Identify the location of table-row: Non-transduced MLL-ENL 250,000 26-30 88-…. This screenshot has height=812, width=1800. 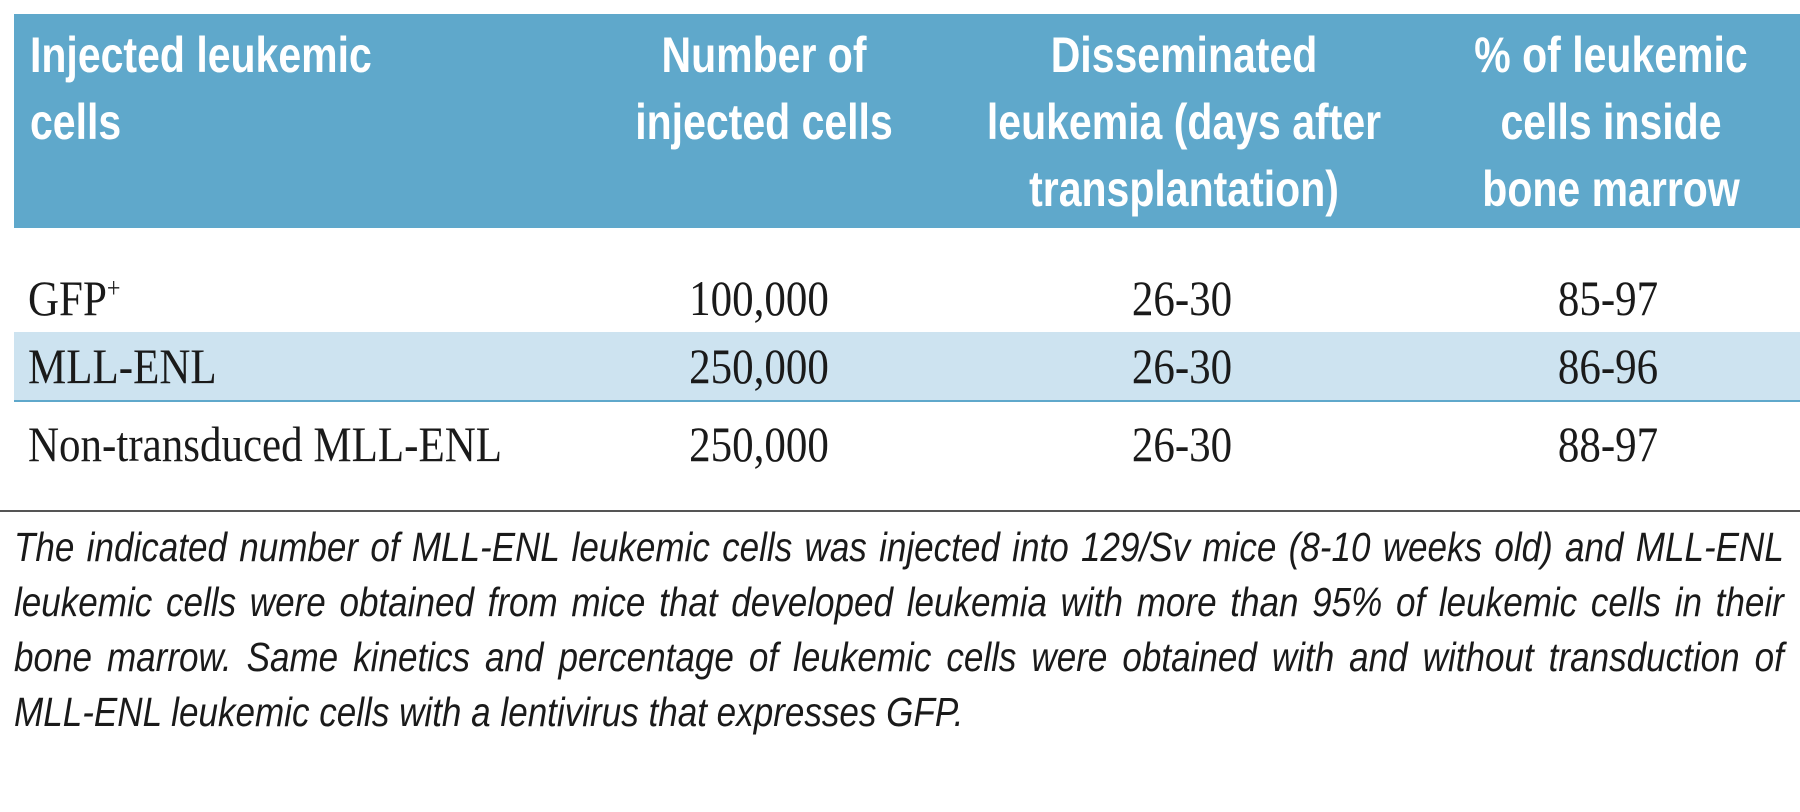
(907, 444).